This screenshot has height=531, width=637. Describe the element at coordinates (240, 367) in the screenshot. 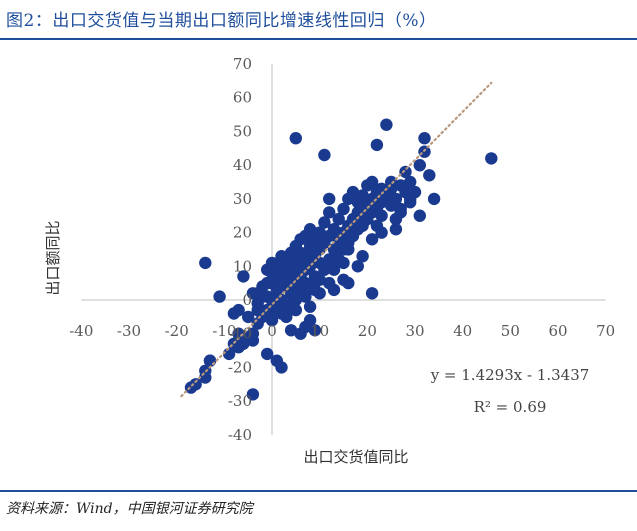

I see `y-tick-label: -20` at that location.